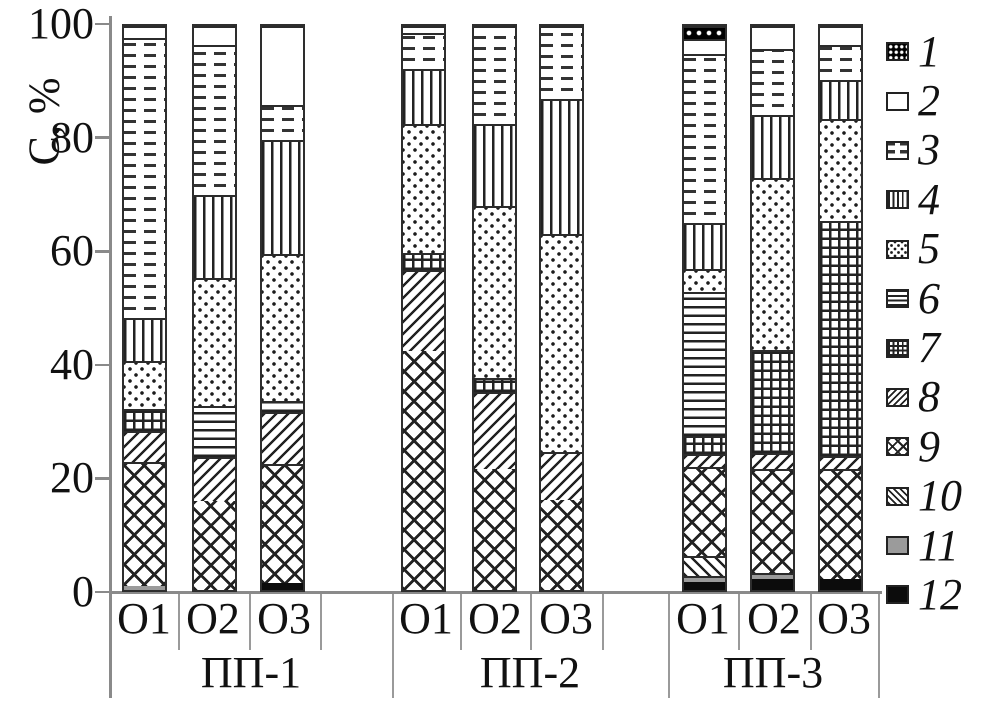 The height and width of the screenshot is (703, 991). Describe the element at coordinates (929, 249) in the screenshot. I see `legend-label: 5` at that location.